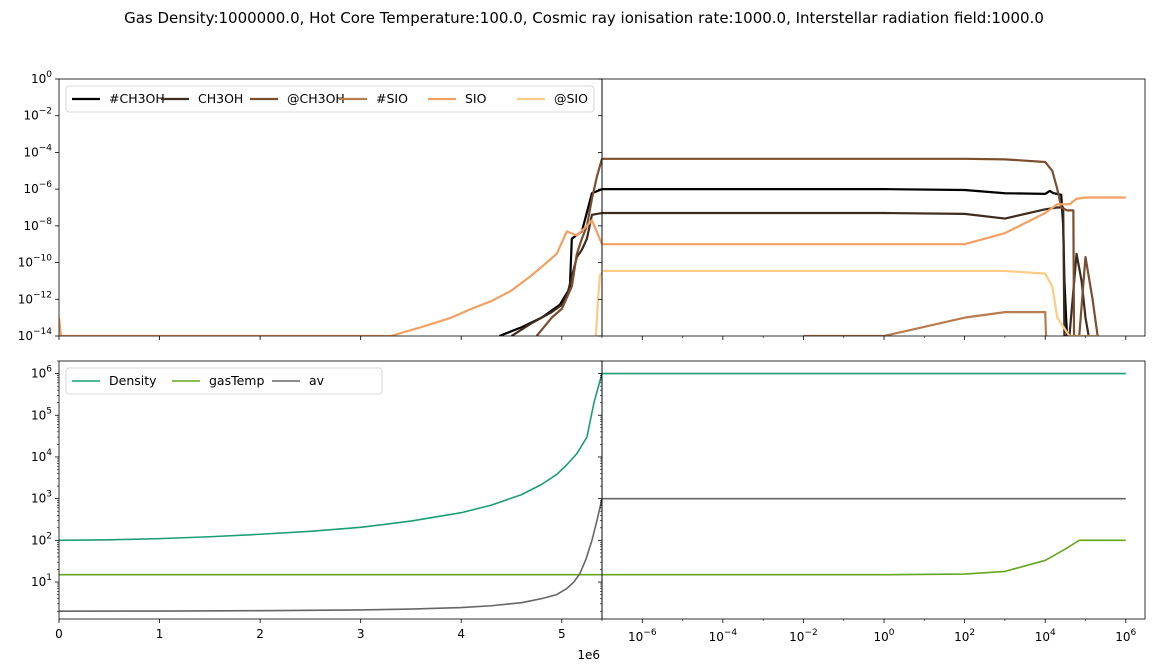 The height and width of the screenshot is (670, 1154). What do you see at coordinates (317, 380) in the screenshot?
I see `legend-label: av` at bounding box center [317, 380].